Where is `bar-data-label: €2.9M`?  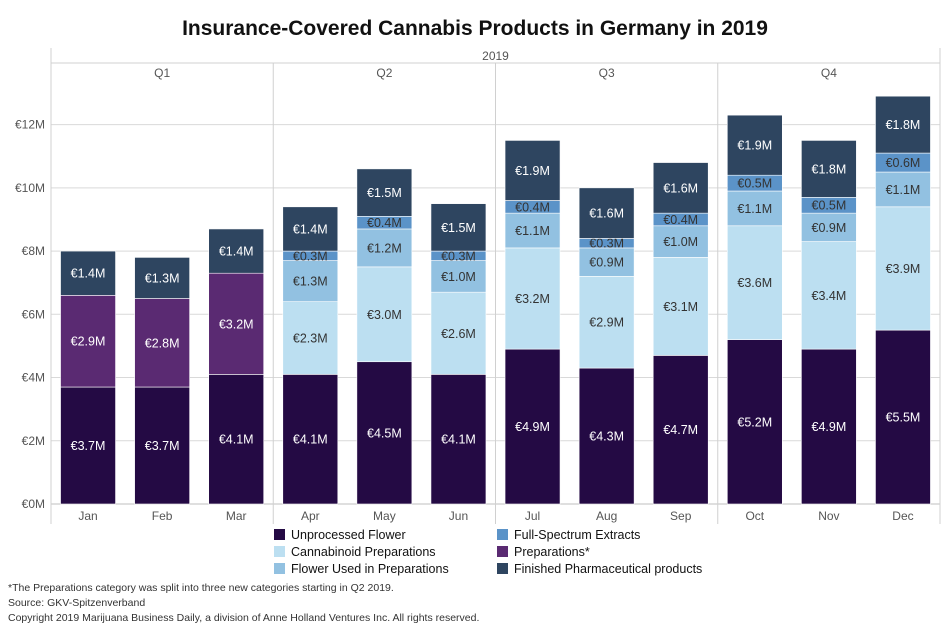 bar-data-label: €2.9M is located at coordinates (88, 342).